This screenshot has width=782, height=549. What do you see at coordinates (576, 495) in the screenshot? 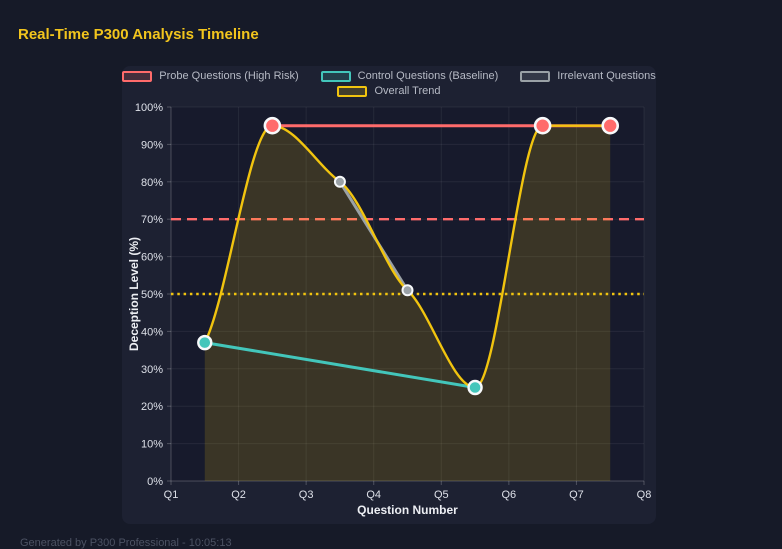
I see `x-tick-label: Q7` at bounding box center [576, 495].